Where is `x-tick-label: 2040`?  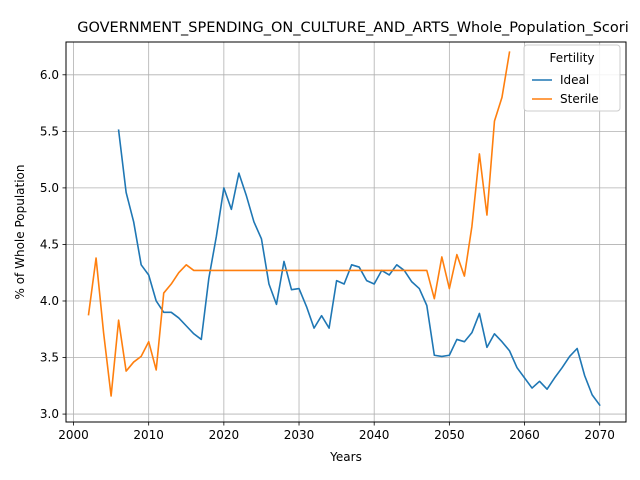 x-tick-label: 2040 is located at coordinates (374, 435).